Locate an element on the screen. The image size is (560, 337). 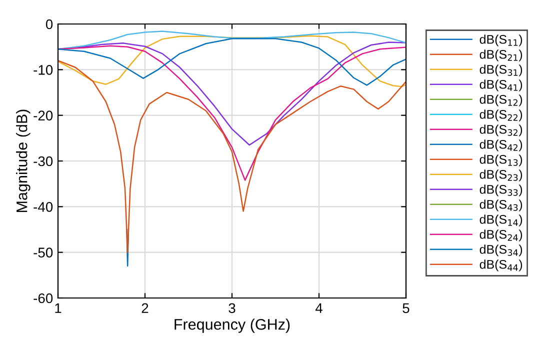
legend-label: dB(S$_{44}$) is located at coordinates (501, 266).